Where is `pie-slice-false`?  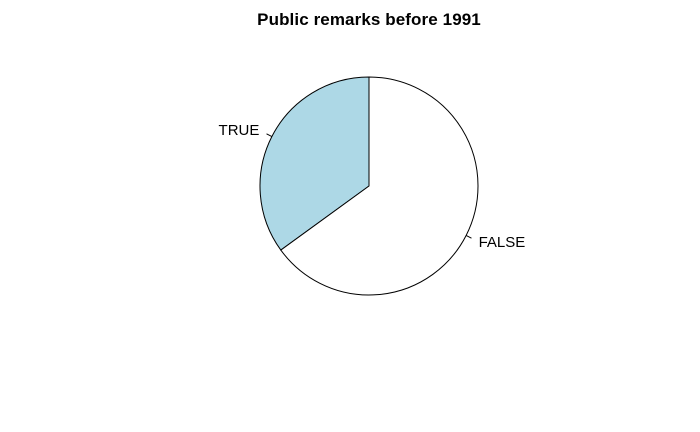 pie-slice-false is located at coordinates (379, 186).